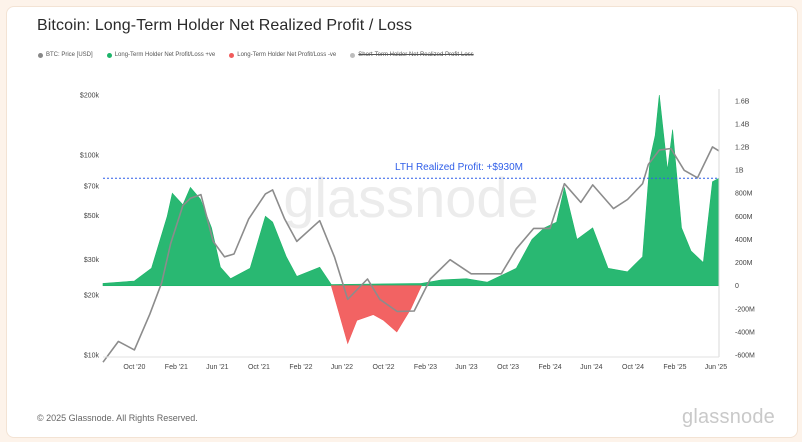  What do you see at coordinates (300, 367) in the screenshot?
I see `x-tick-label: Feb '22` at bounding box center [300, 367].